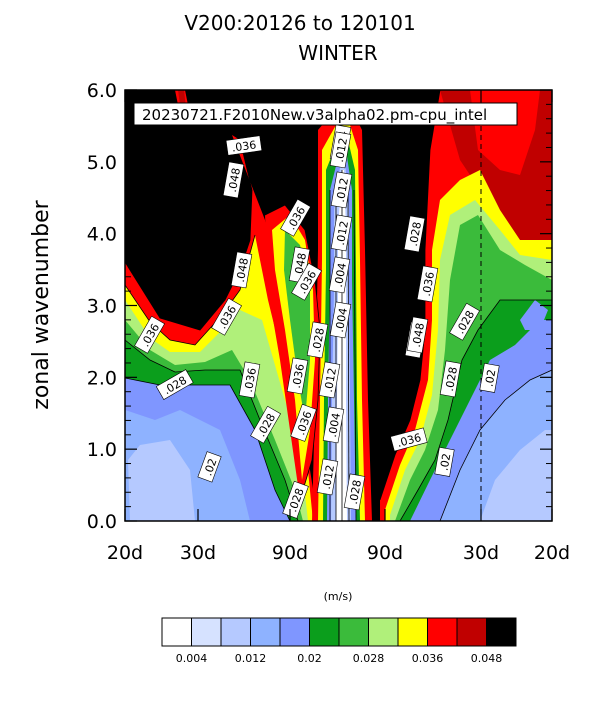 This screenshot has height=714, width=607. I want to click on run-label-box, so click(325, 114).